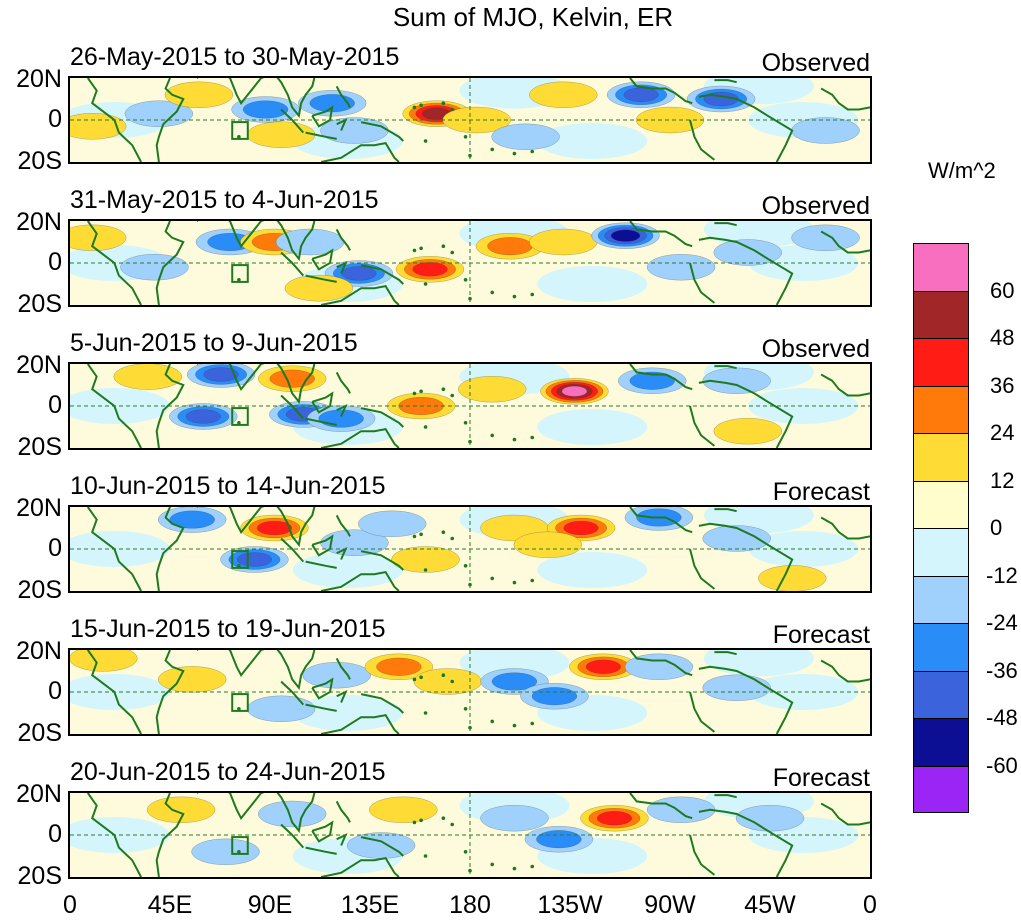  Describe the element at coordinates (450, 254) in the screenshot. I see `map-panel: 31-May-2015 to 4-Jun-2015 Observed 20N 0 20S` at that location.